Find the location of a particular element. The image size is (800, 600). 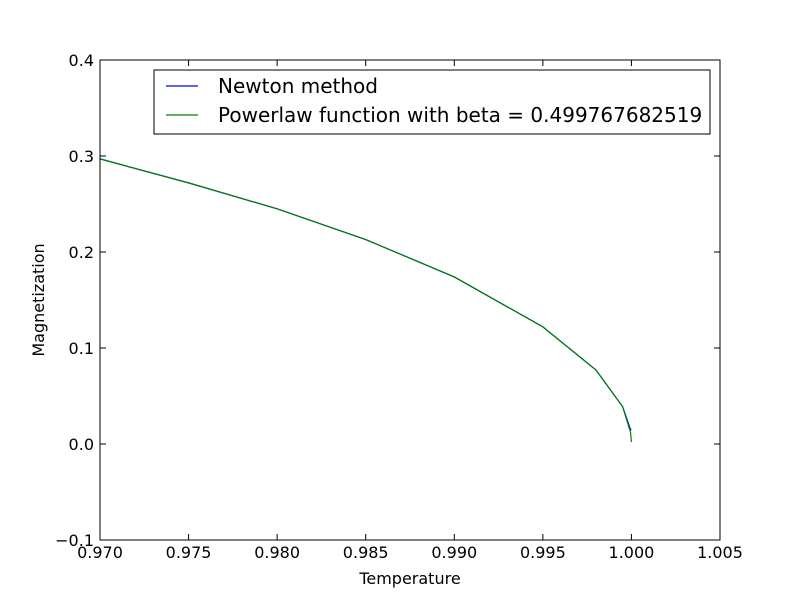

y-tick-label: 0.4 is located at coordinates (81, 60).